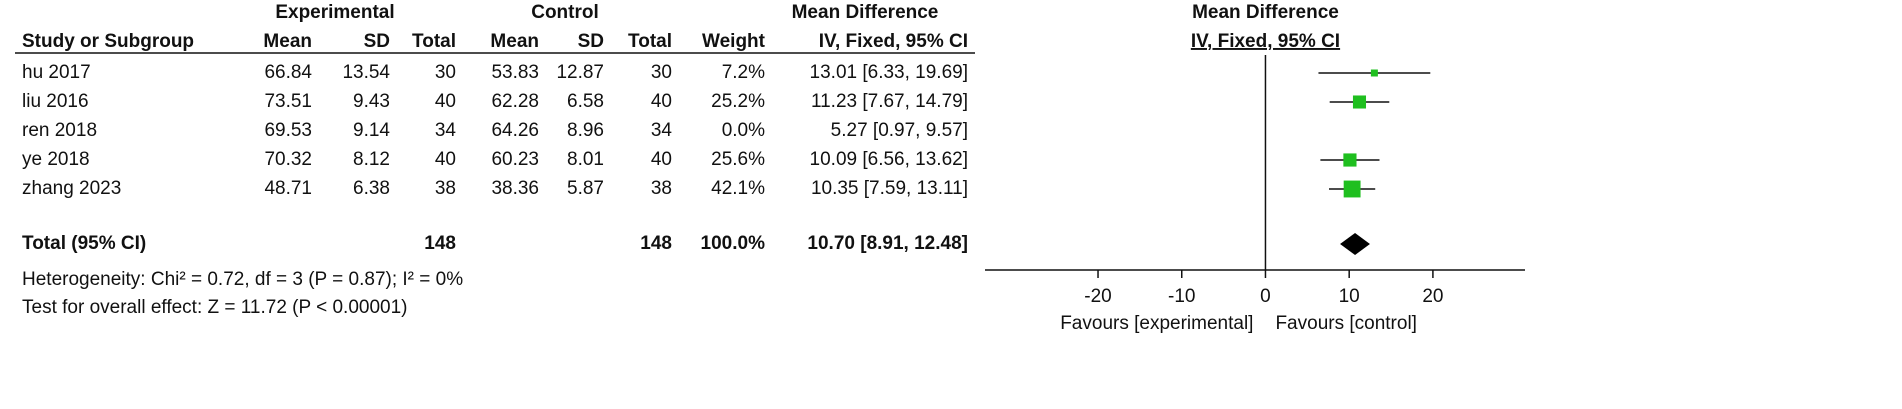 This screenshot has height=409, width=1902. What do you see at coordinates (743, 130) in the screenshot?
I see `table-cell: 0.0%` at bounding box center [743, 130].